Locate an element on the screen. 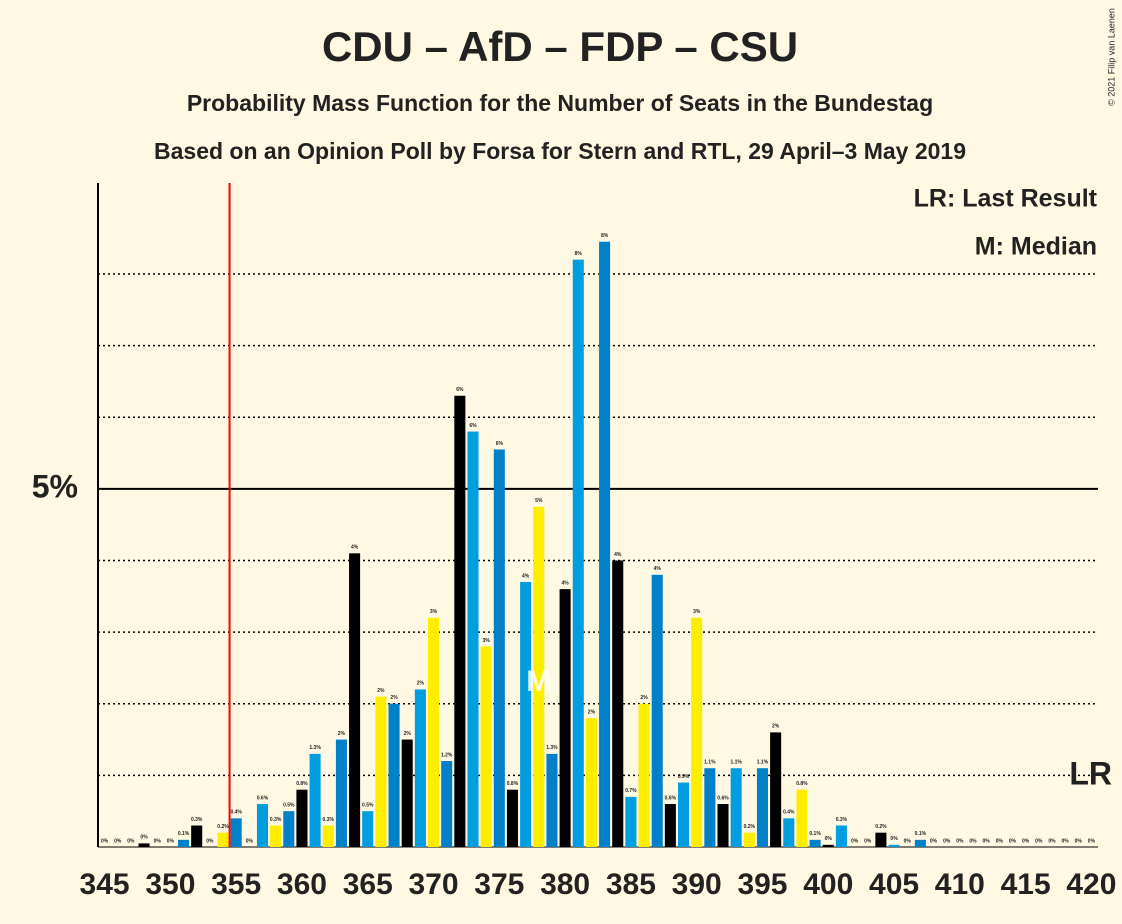 The image size is (1122, 924). value-label: 0.7% is located at coordinates (631, 791).